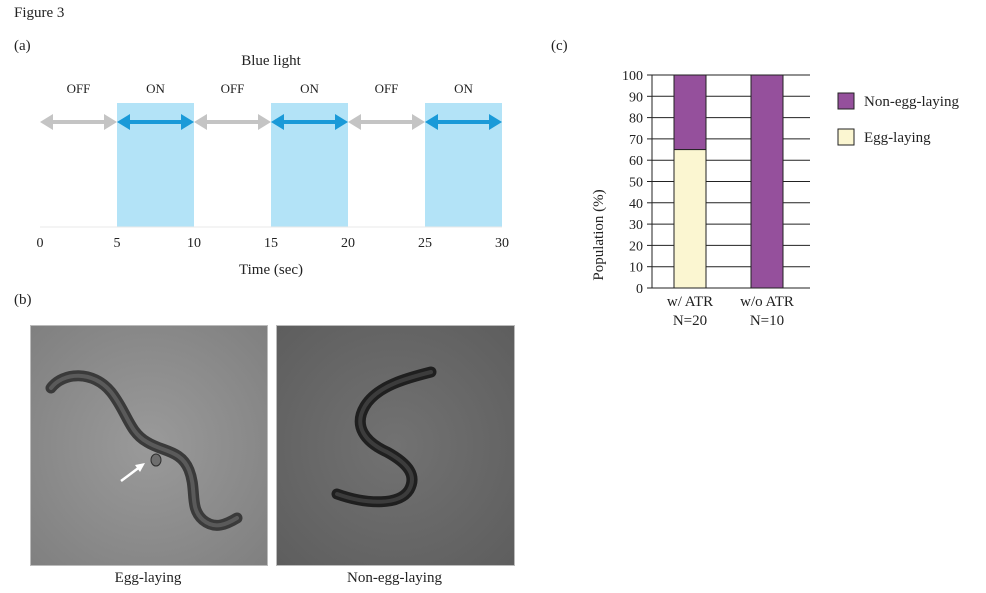  Describe the element at coordinates (690, 219) in the screenshot. I see `bar-segment-egg-laying` at that location.